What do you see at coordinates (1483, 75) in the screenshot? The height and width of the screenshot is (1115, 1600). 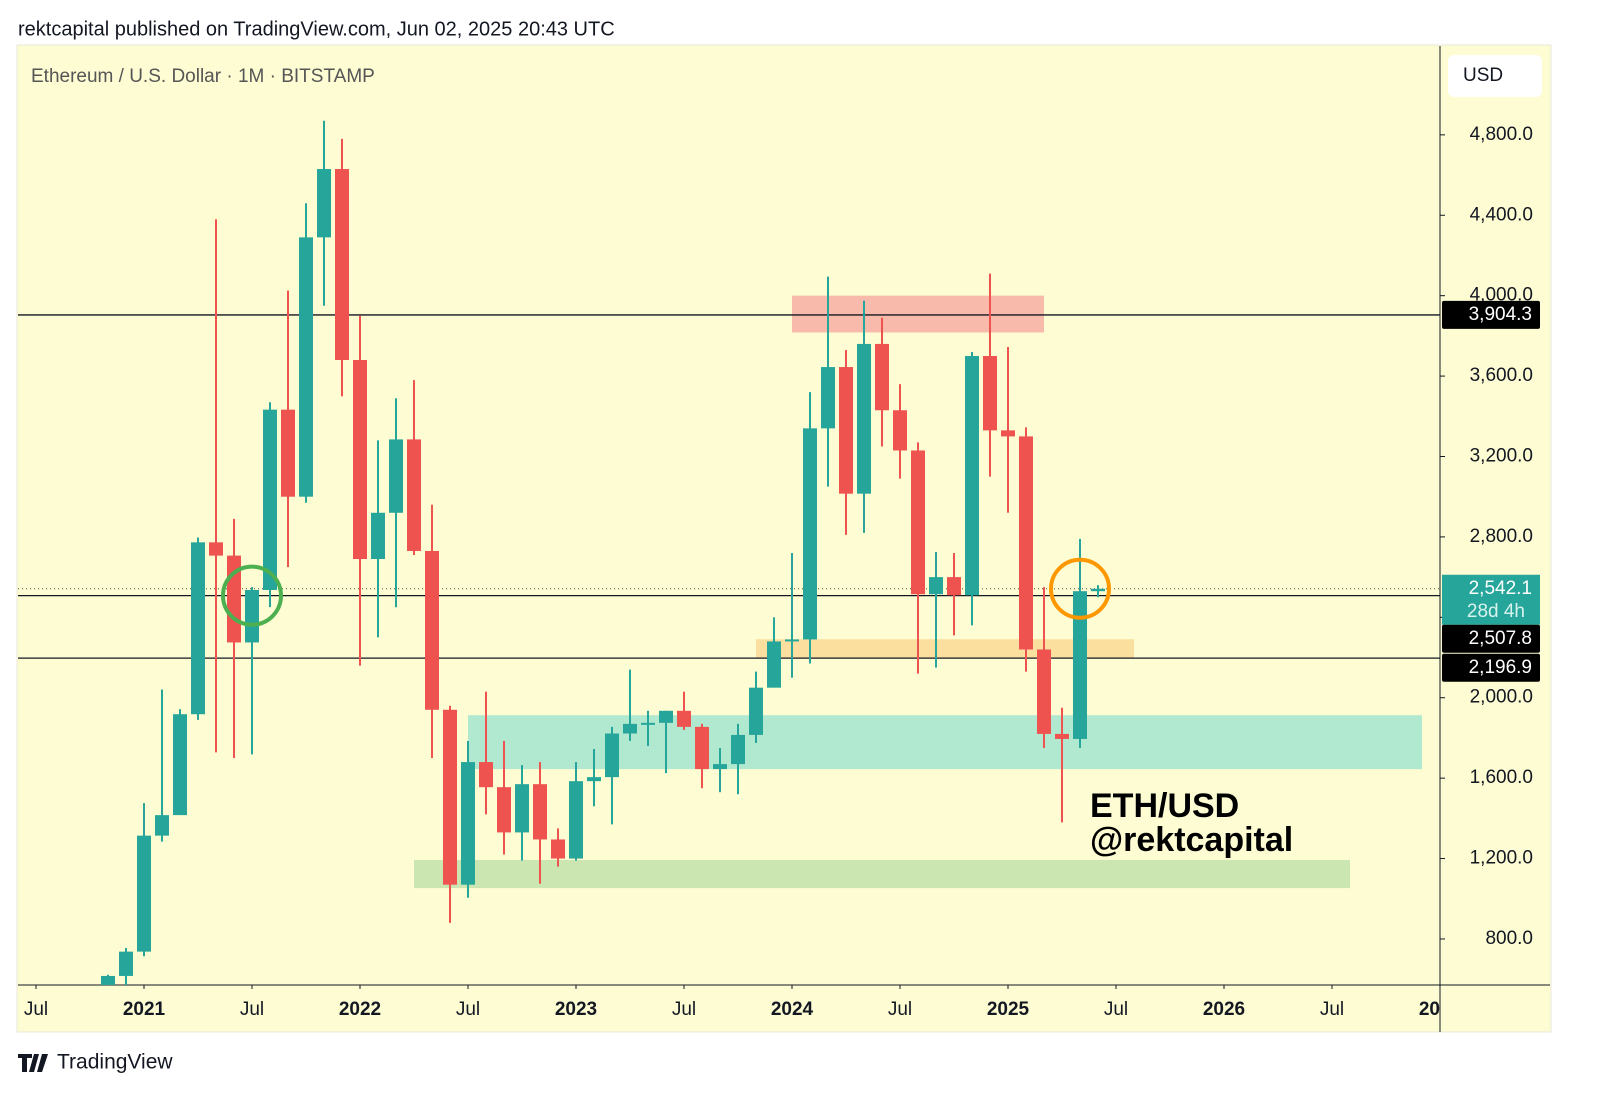 I see `currency: USD` at bounding box center [1483, 75].